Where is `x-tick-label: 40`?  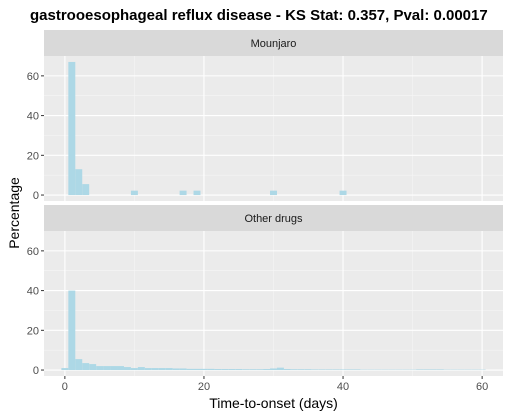
x-tick-label: 40 is located at coordinates (343, 387).